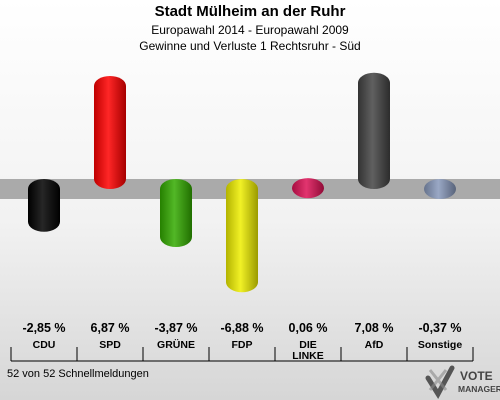 This screenshot has width=500, height=400. What do you see at coordinates (176, 344) in the screenshot?
I see `category-label-gruene: GRÜNE` at bounding box center [176, 344].